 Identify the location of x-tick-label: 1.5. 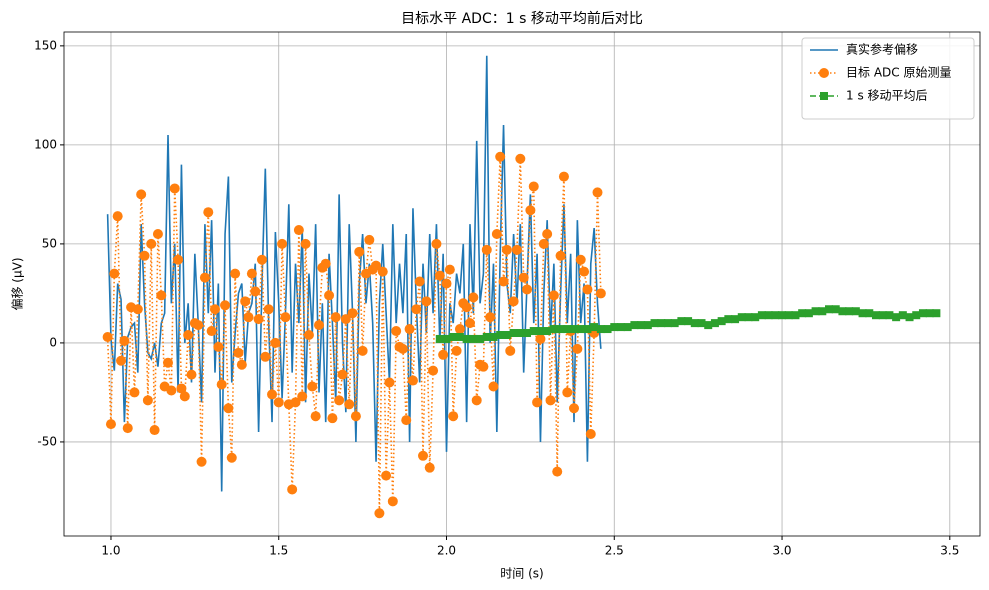
(278, 551).